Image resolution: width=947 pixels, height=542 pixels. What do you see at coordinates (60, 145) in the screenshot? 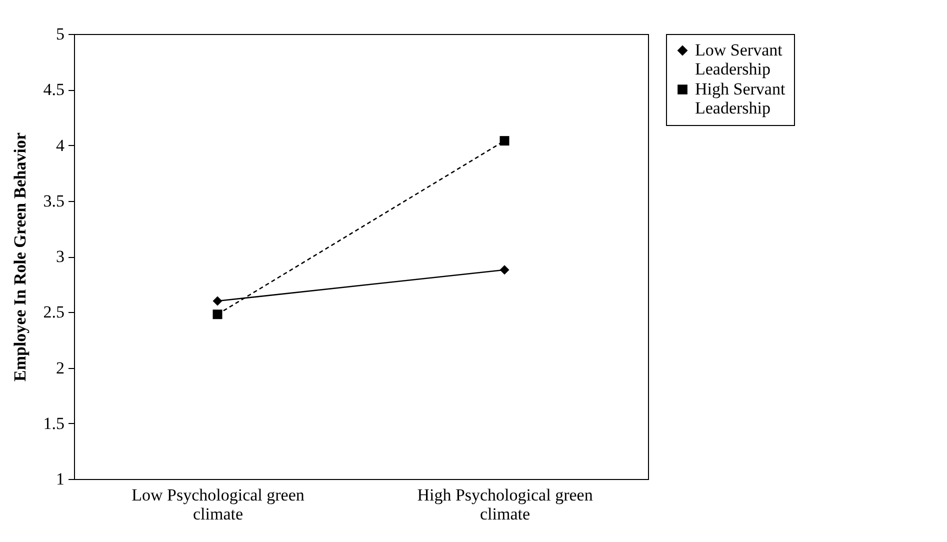
I see `y-tick-label: 4` at bounding box center [60, 145].